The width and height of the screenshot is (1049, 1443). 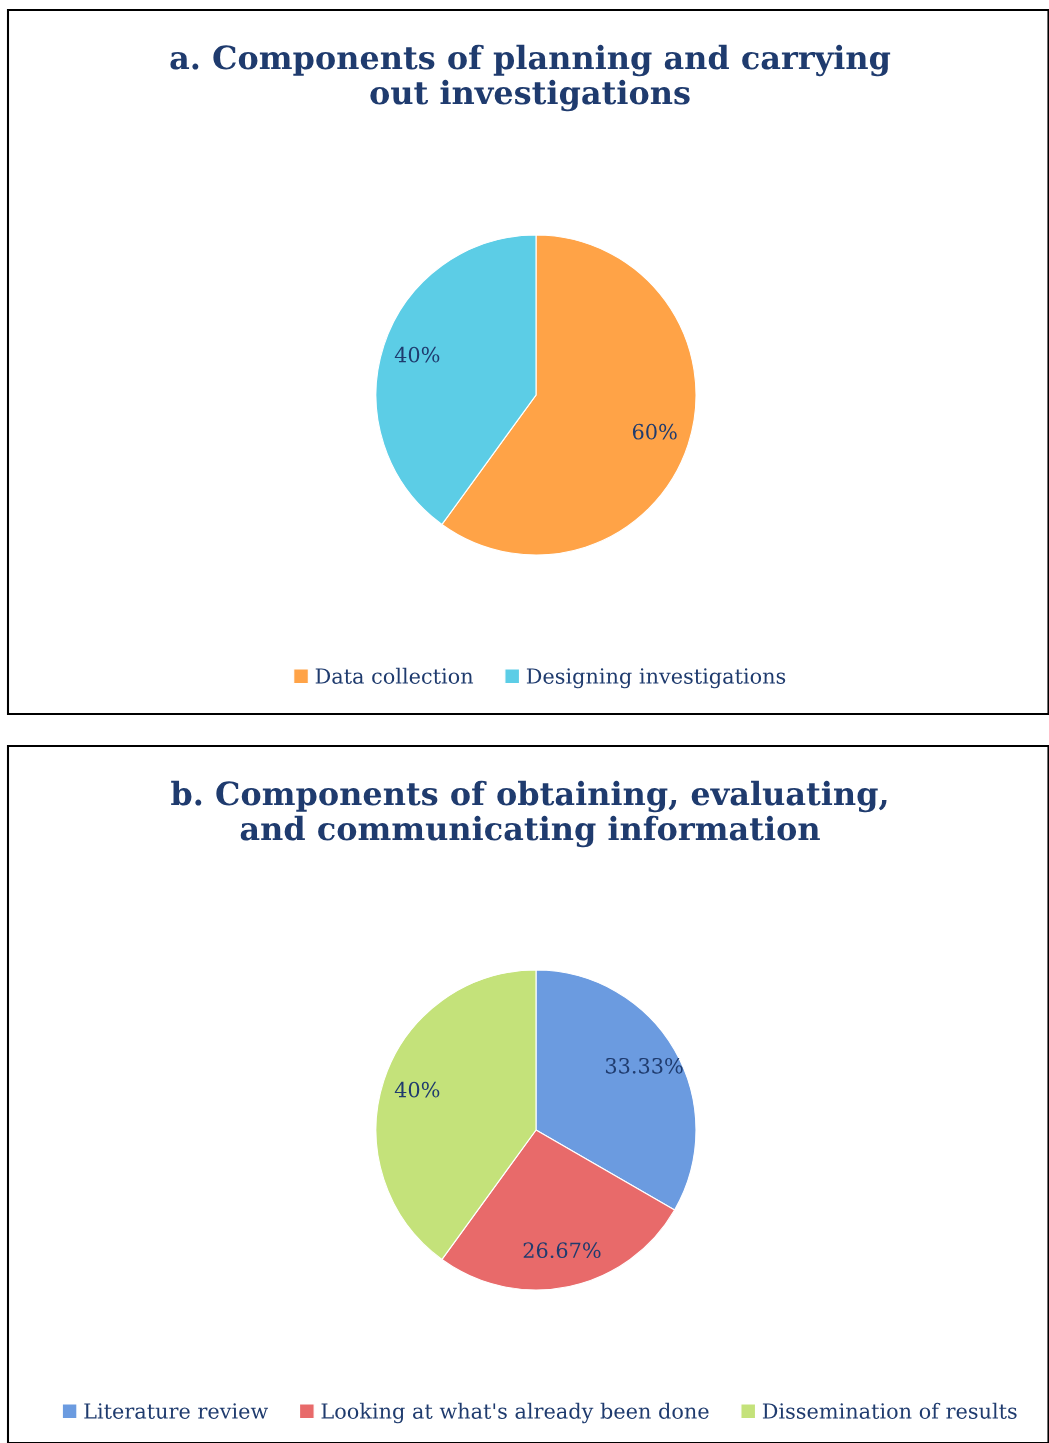 What do you see at coordinates (176, 1411) in the screenshot?
I see `legend-label: Literature review` at bounding box center [176, 1411].